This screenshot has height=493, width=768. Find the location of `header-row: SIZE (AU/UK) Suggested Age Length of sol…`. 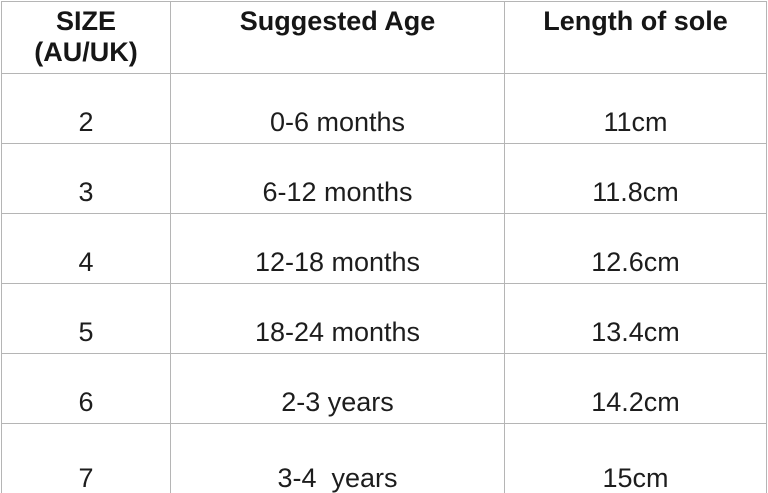

header-row: SIZE (AU/UK) Suggested Age Length of sol… is located at coordinates (384, 37).